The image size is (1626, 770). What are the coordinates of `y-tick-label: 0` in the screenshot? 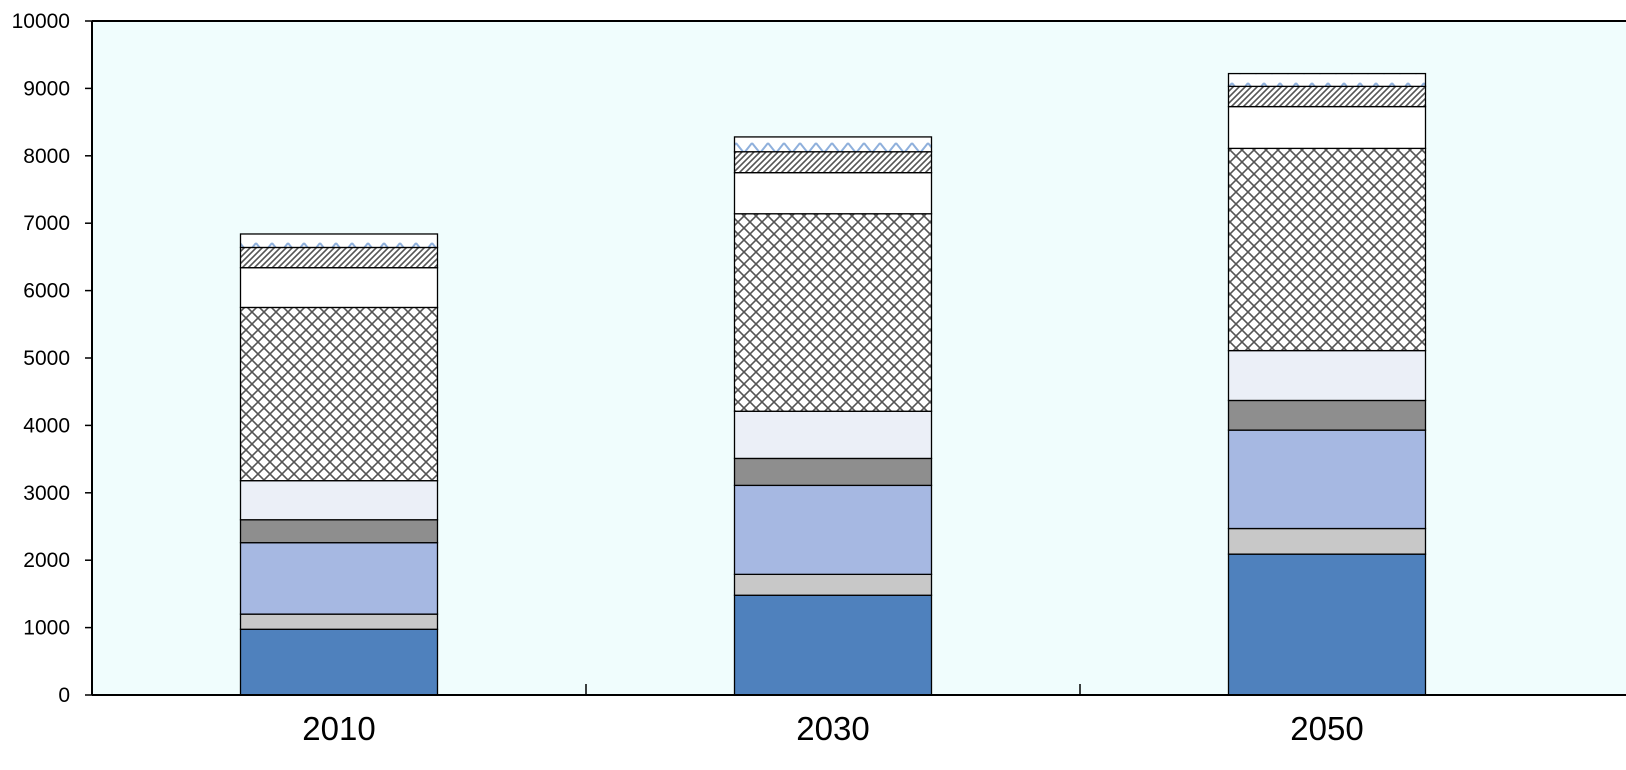 It's located at (64, 695).